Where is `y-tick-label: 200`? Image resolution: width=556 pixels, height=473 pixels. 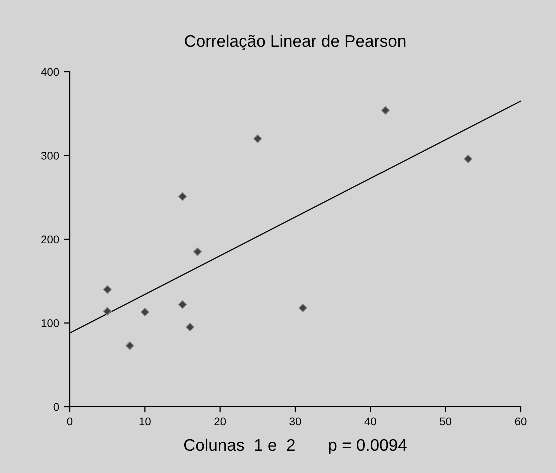 y-tick-label: 200 is located at coordinates (51, 240).